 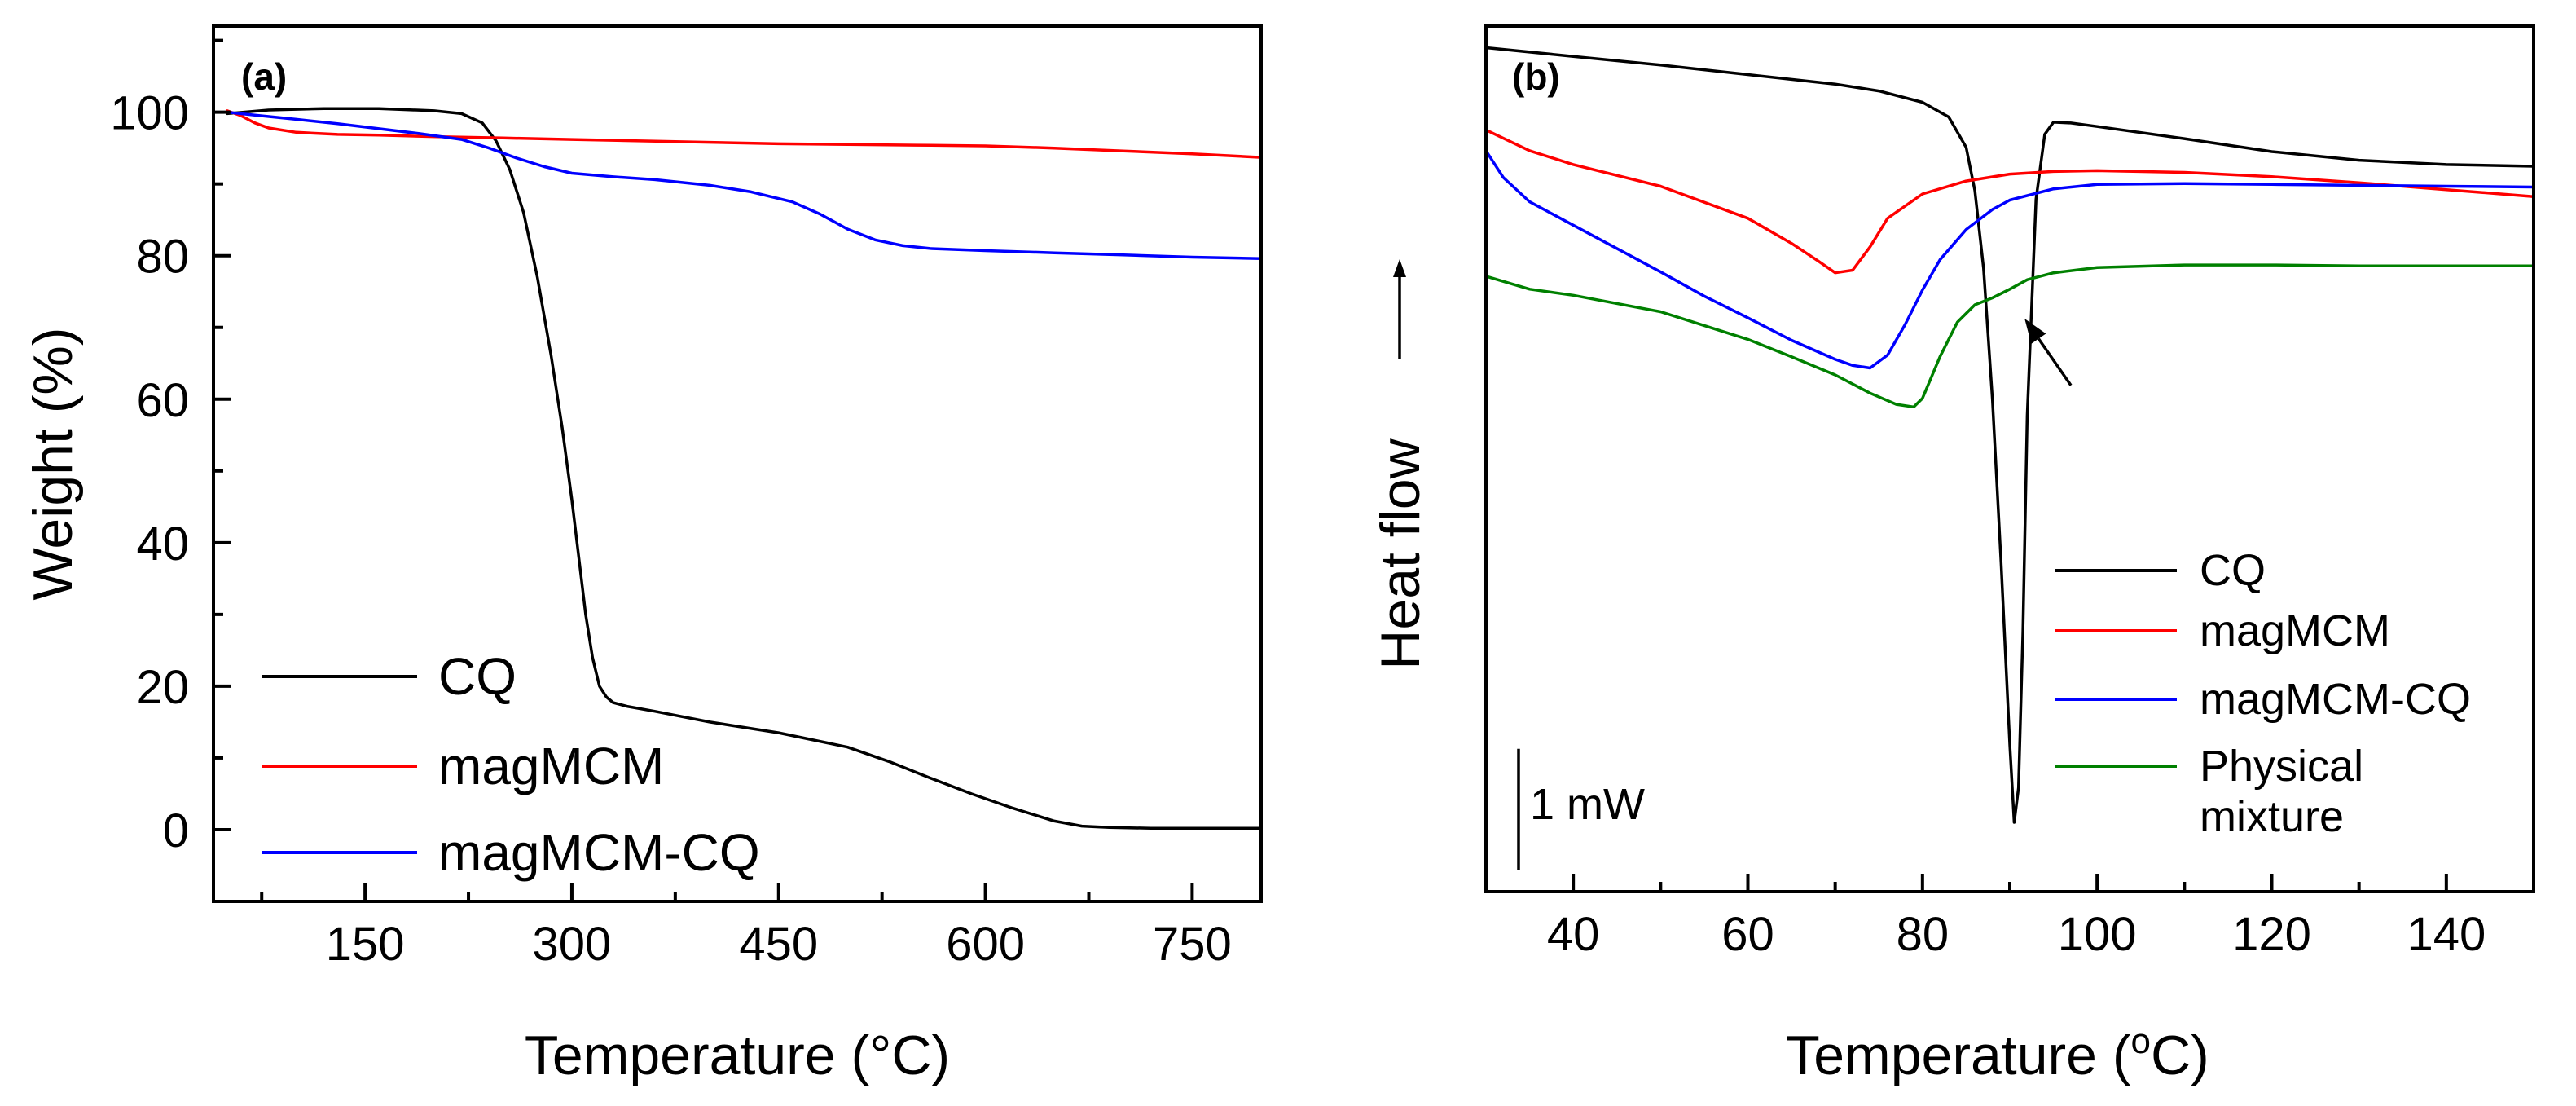 What do you see at coordinates (162, 400) in the screenshot?
I see `panel-a-y-tick-label: 60` at bounding box center [162, 400].